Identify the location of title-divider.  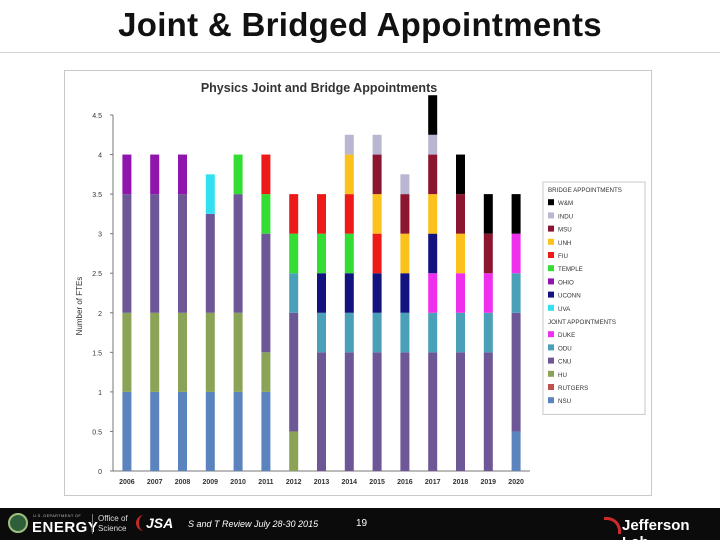
(360, 52).